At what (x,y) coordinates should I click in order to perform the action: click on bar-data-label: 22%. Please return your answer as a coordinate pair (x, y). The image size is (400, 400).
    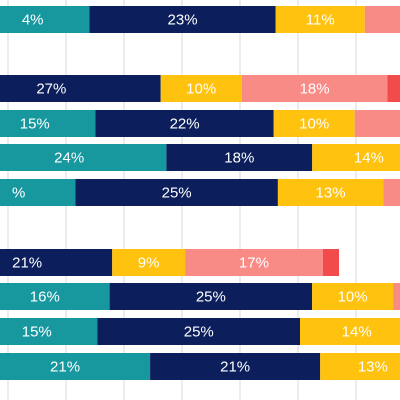
    Looking at the image, I should click on (185, 124).